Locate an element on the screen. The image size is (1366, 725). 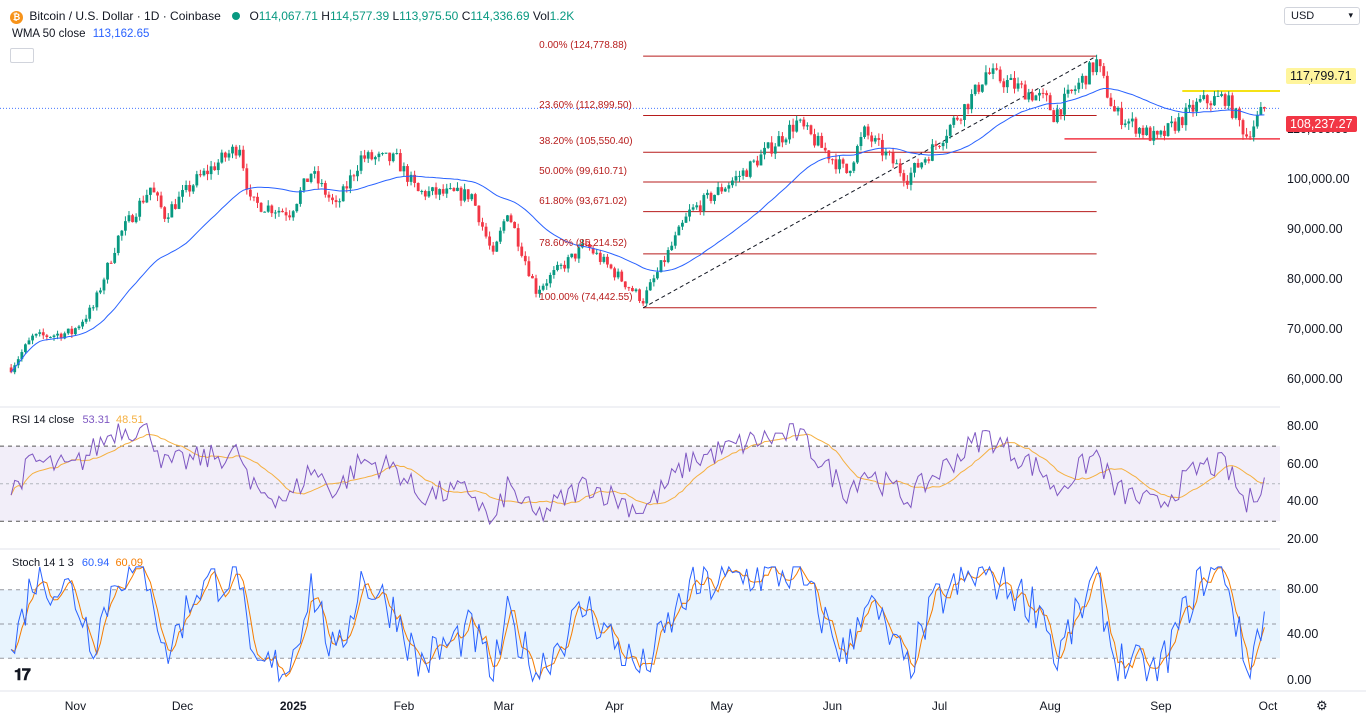
tradingview-logo-icon: 𝟏𝟕 is located at coordinates (22, 675).